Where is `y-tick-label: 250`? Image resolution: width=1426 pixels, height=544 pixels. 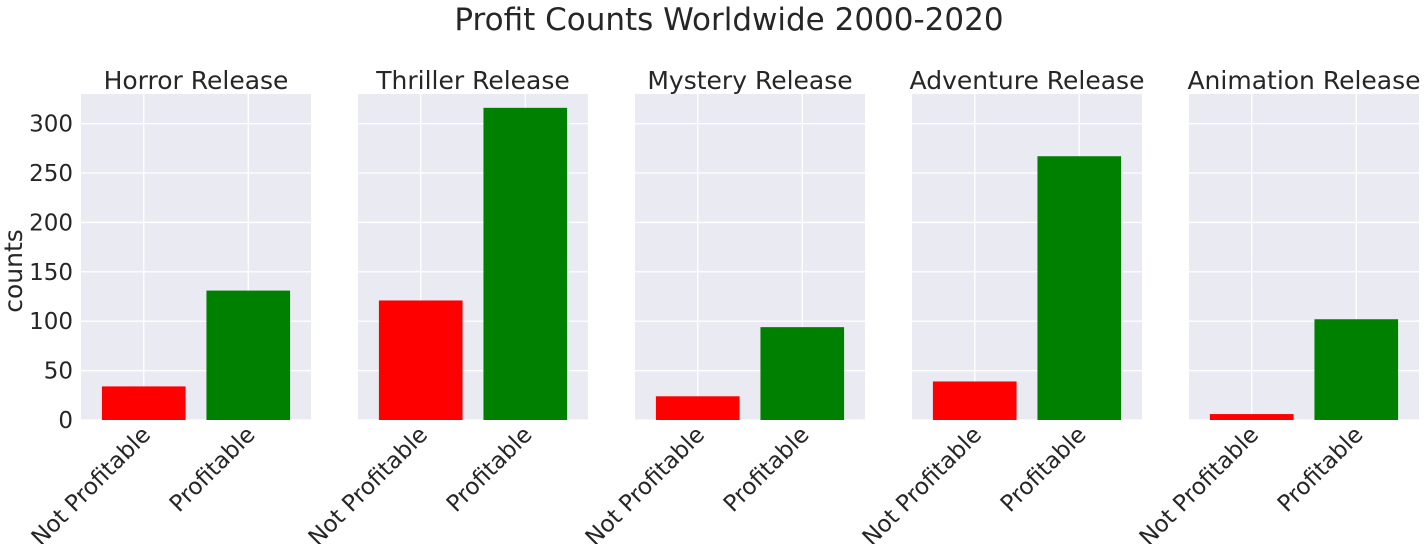
y-tick-label: 250 is located at coordinates (51, 174).